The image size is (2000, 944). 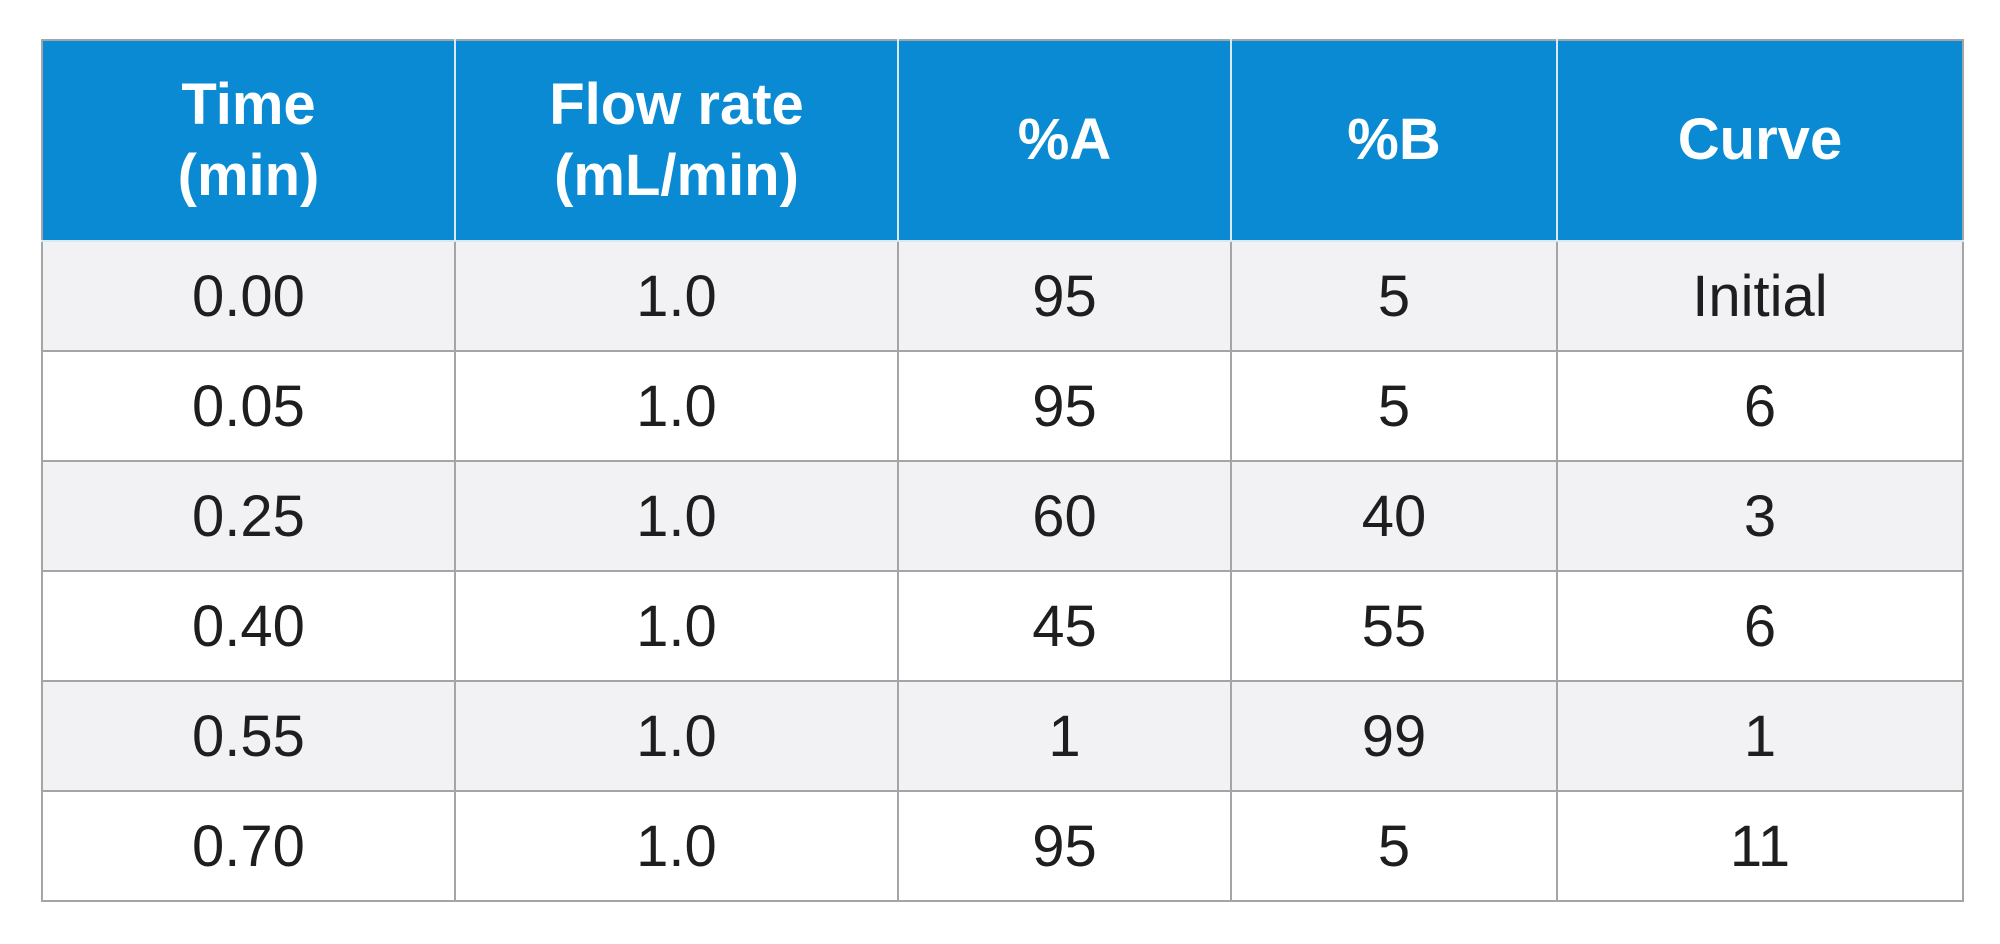 What do you see at coordinates (248, 846) in the screenshot?
I see `cell-time: 0.70` at bounding box center [248, 846].